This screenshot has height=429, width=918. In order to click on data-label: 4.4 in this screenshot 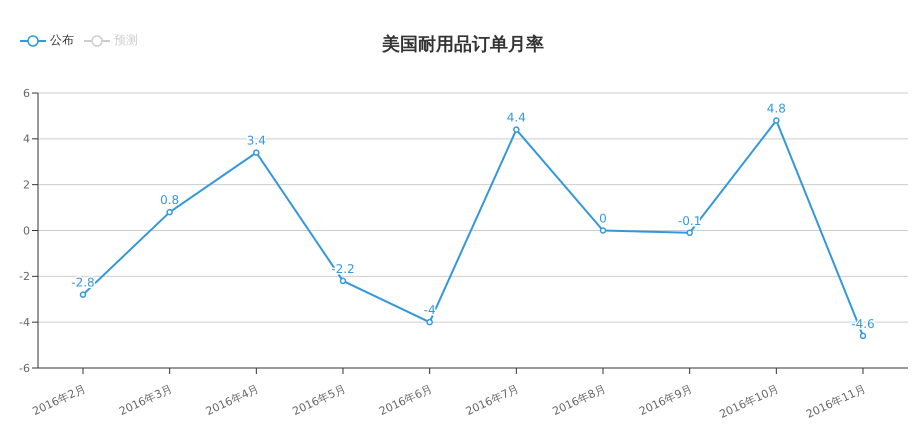, I will do `click(516, 117)`.